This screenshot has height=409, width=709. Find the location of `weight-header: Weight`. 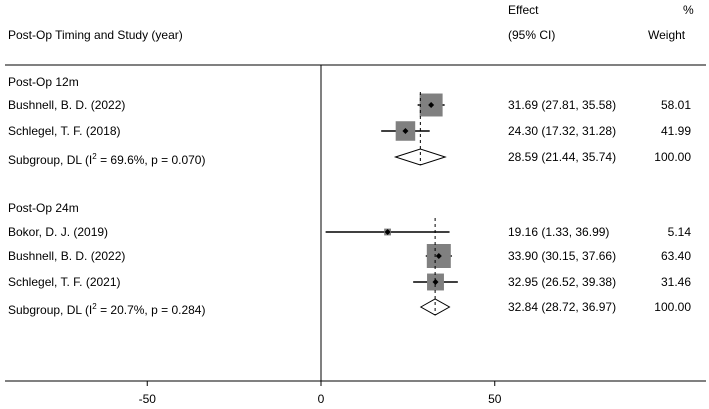

weight-header: Weight is located at coordinates (667, 35).